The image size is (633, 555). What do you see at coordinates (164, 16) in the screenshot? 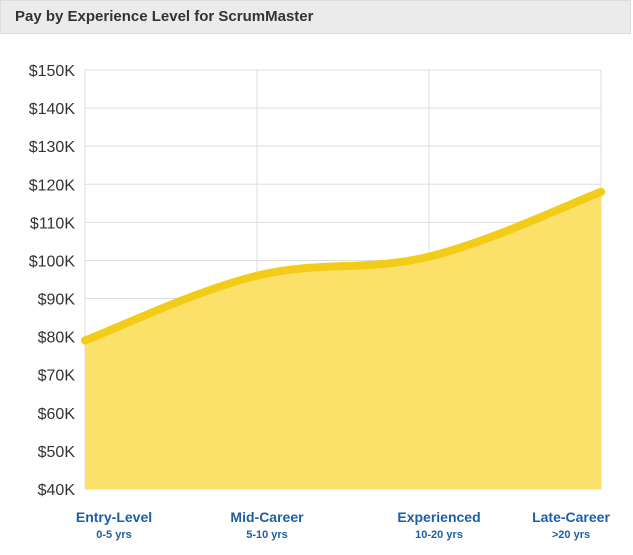
I see `chart-title: Pay by Experience Level for ScrumMaster` at bounding box center [164, 16].